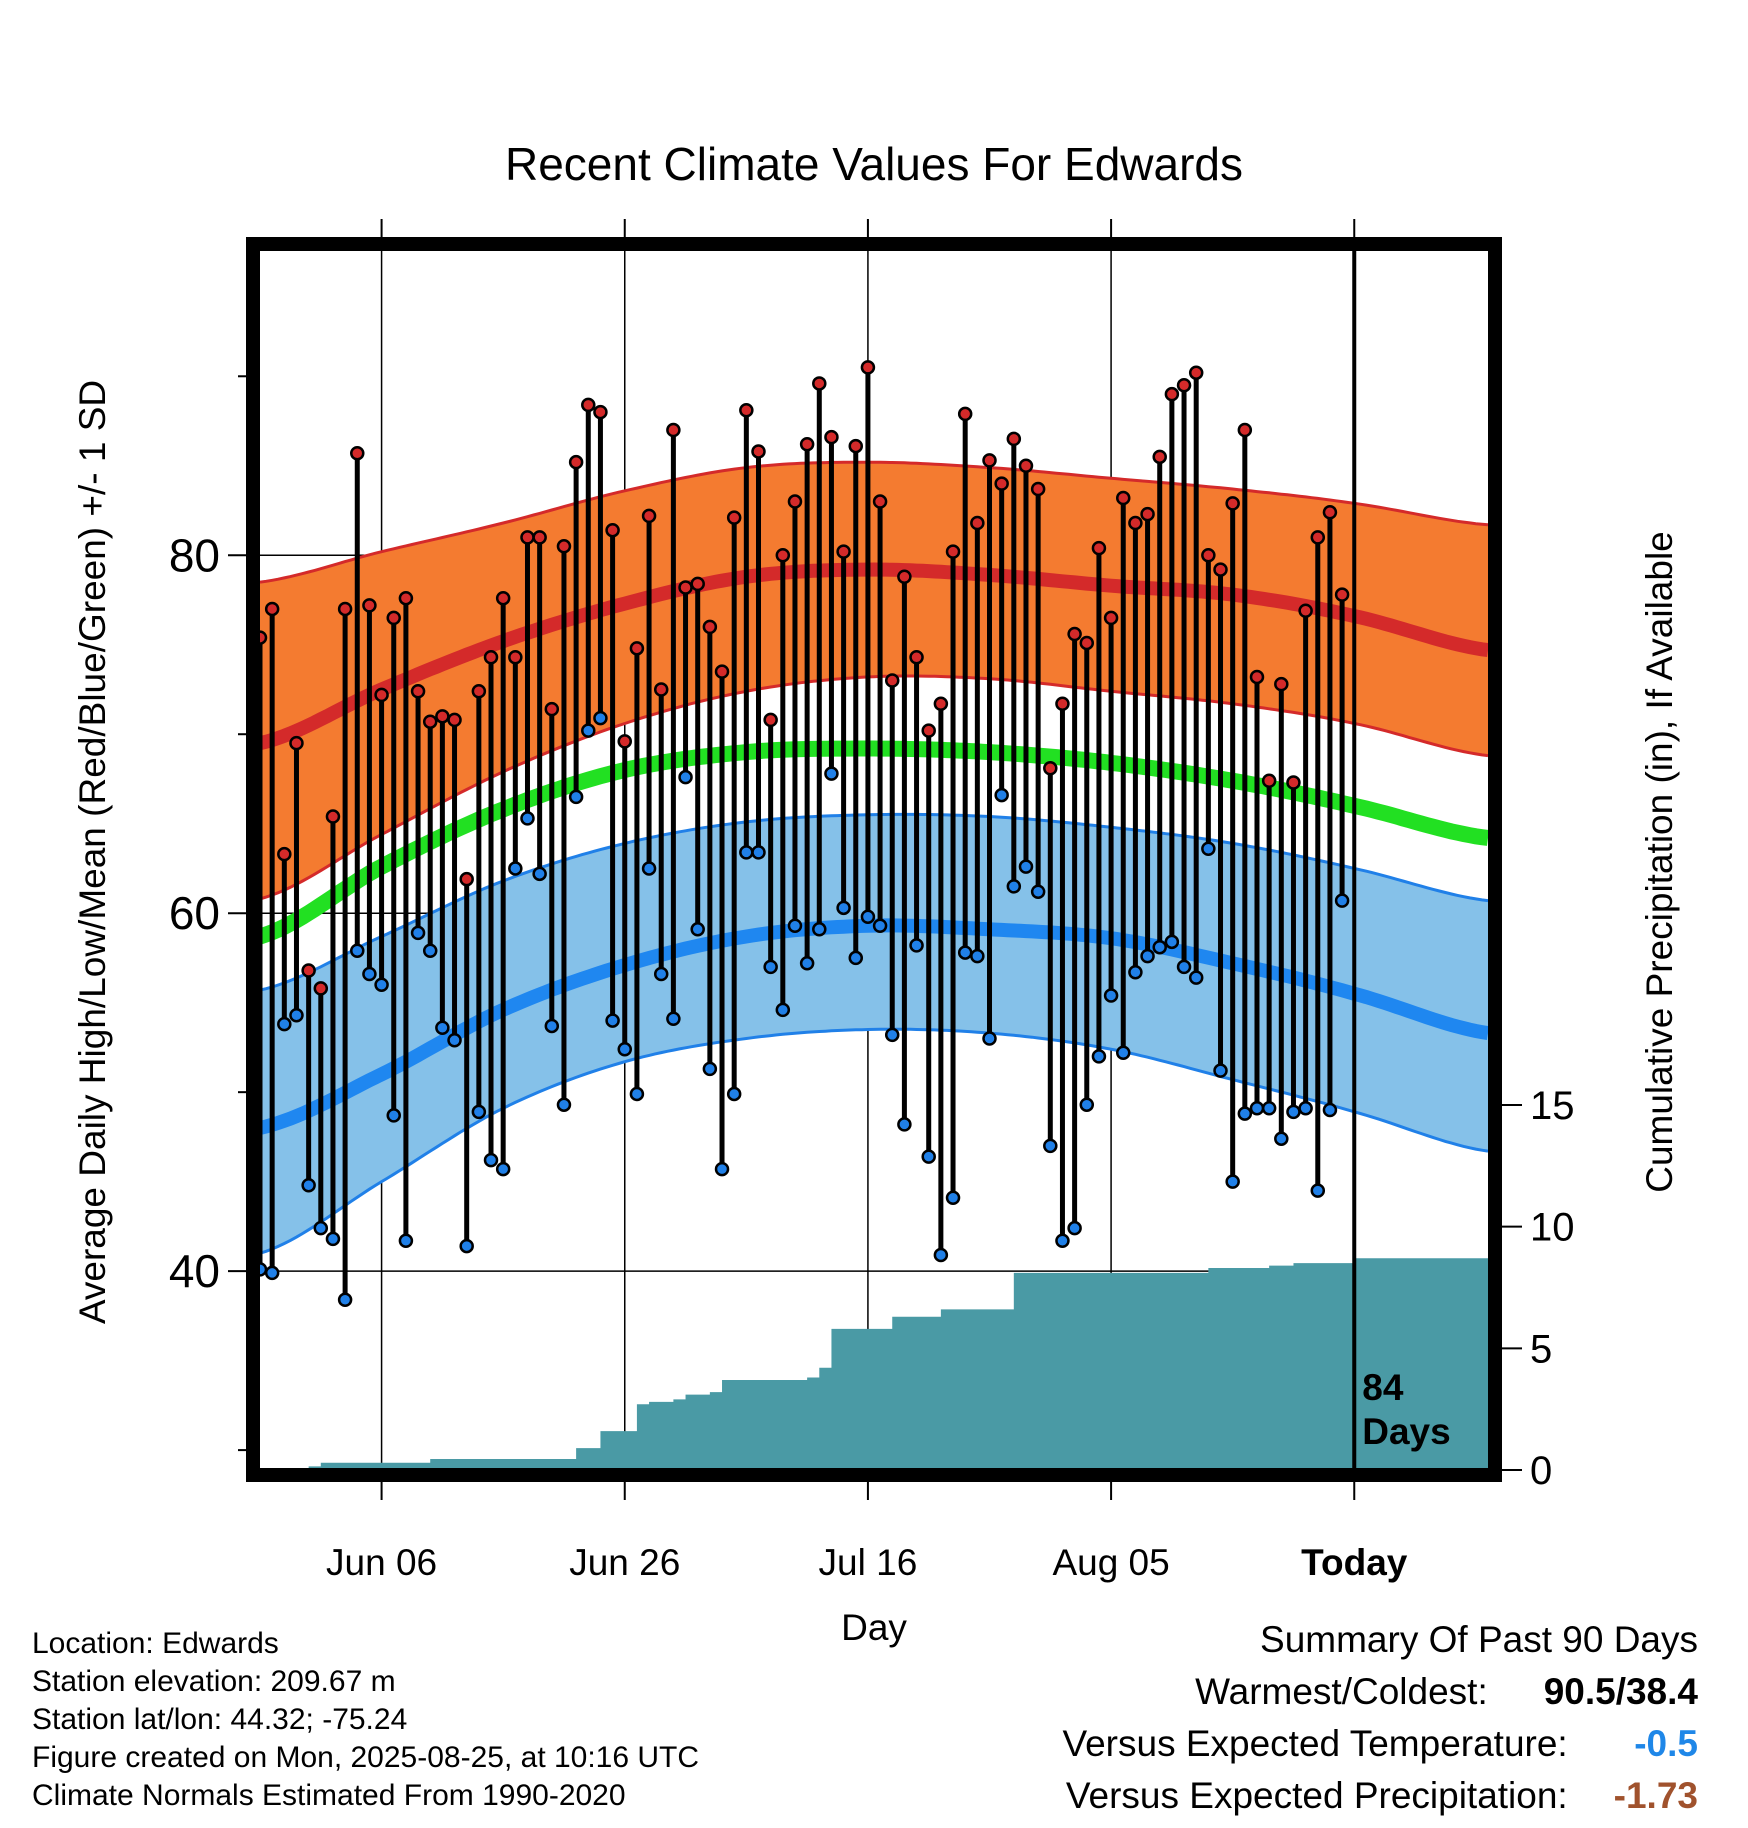  Describe the element at coordinates (214, 1681) in the screenshot. I see `elevation-text: Station elevation: 209.67 m` at that location.